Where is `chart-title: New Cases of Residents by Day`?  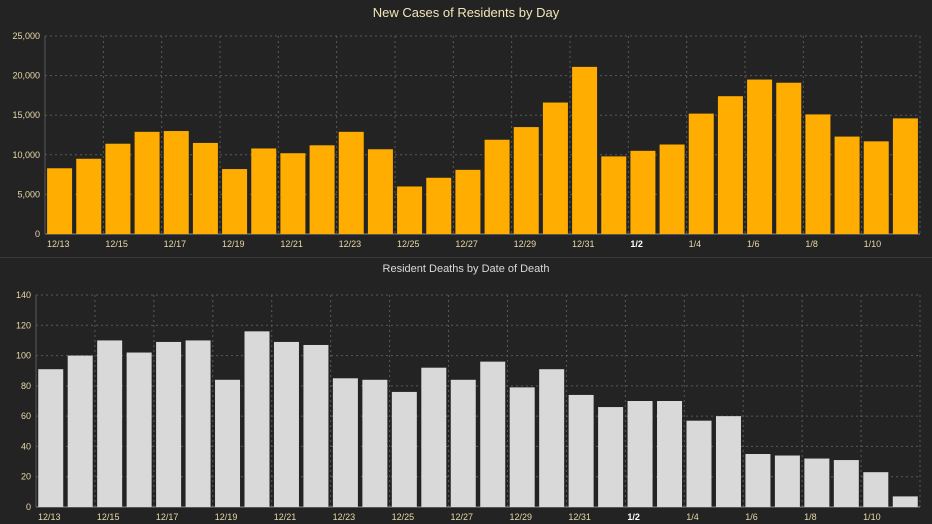 chart-title: New Cases of Residents by Day is located at coordinates (466, 12).